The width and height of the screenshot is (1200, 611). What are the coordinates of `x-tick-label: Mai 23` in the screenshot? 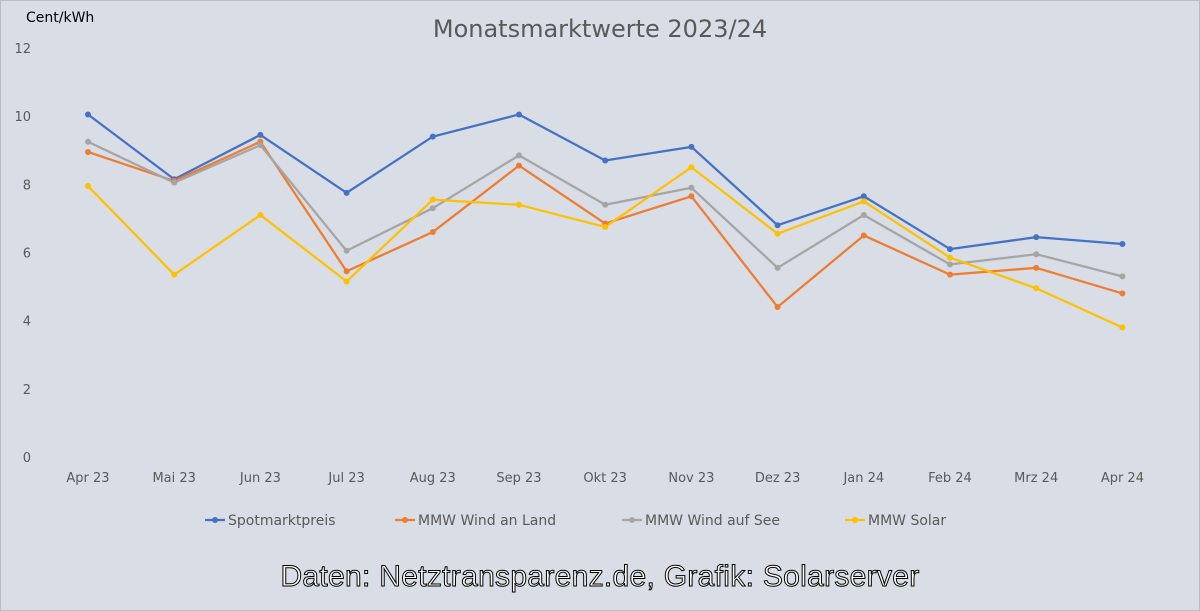 It's located at (173, 478).